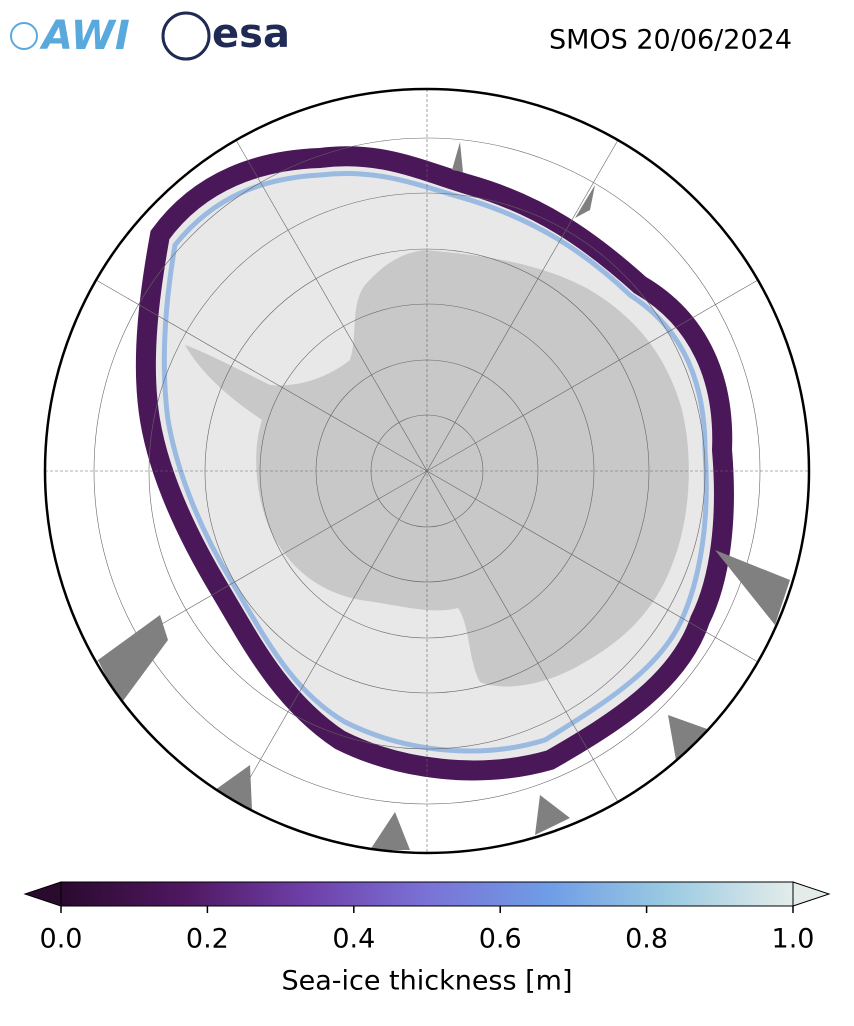 This screenshot has height=1026, width=854. What do you see at coordinates (427, 930) in the screenshot?
I see `colorbar-ticks: 0.0 0.2 0.4 0.6 0.8 1.0` at bounding box center [427, 930].